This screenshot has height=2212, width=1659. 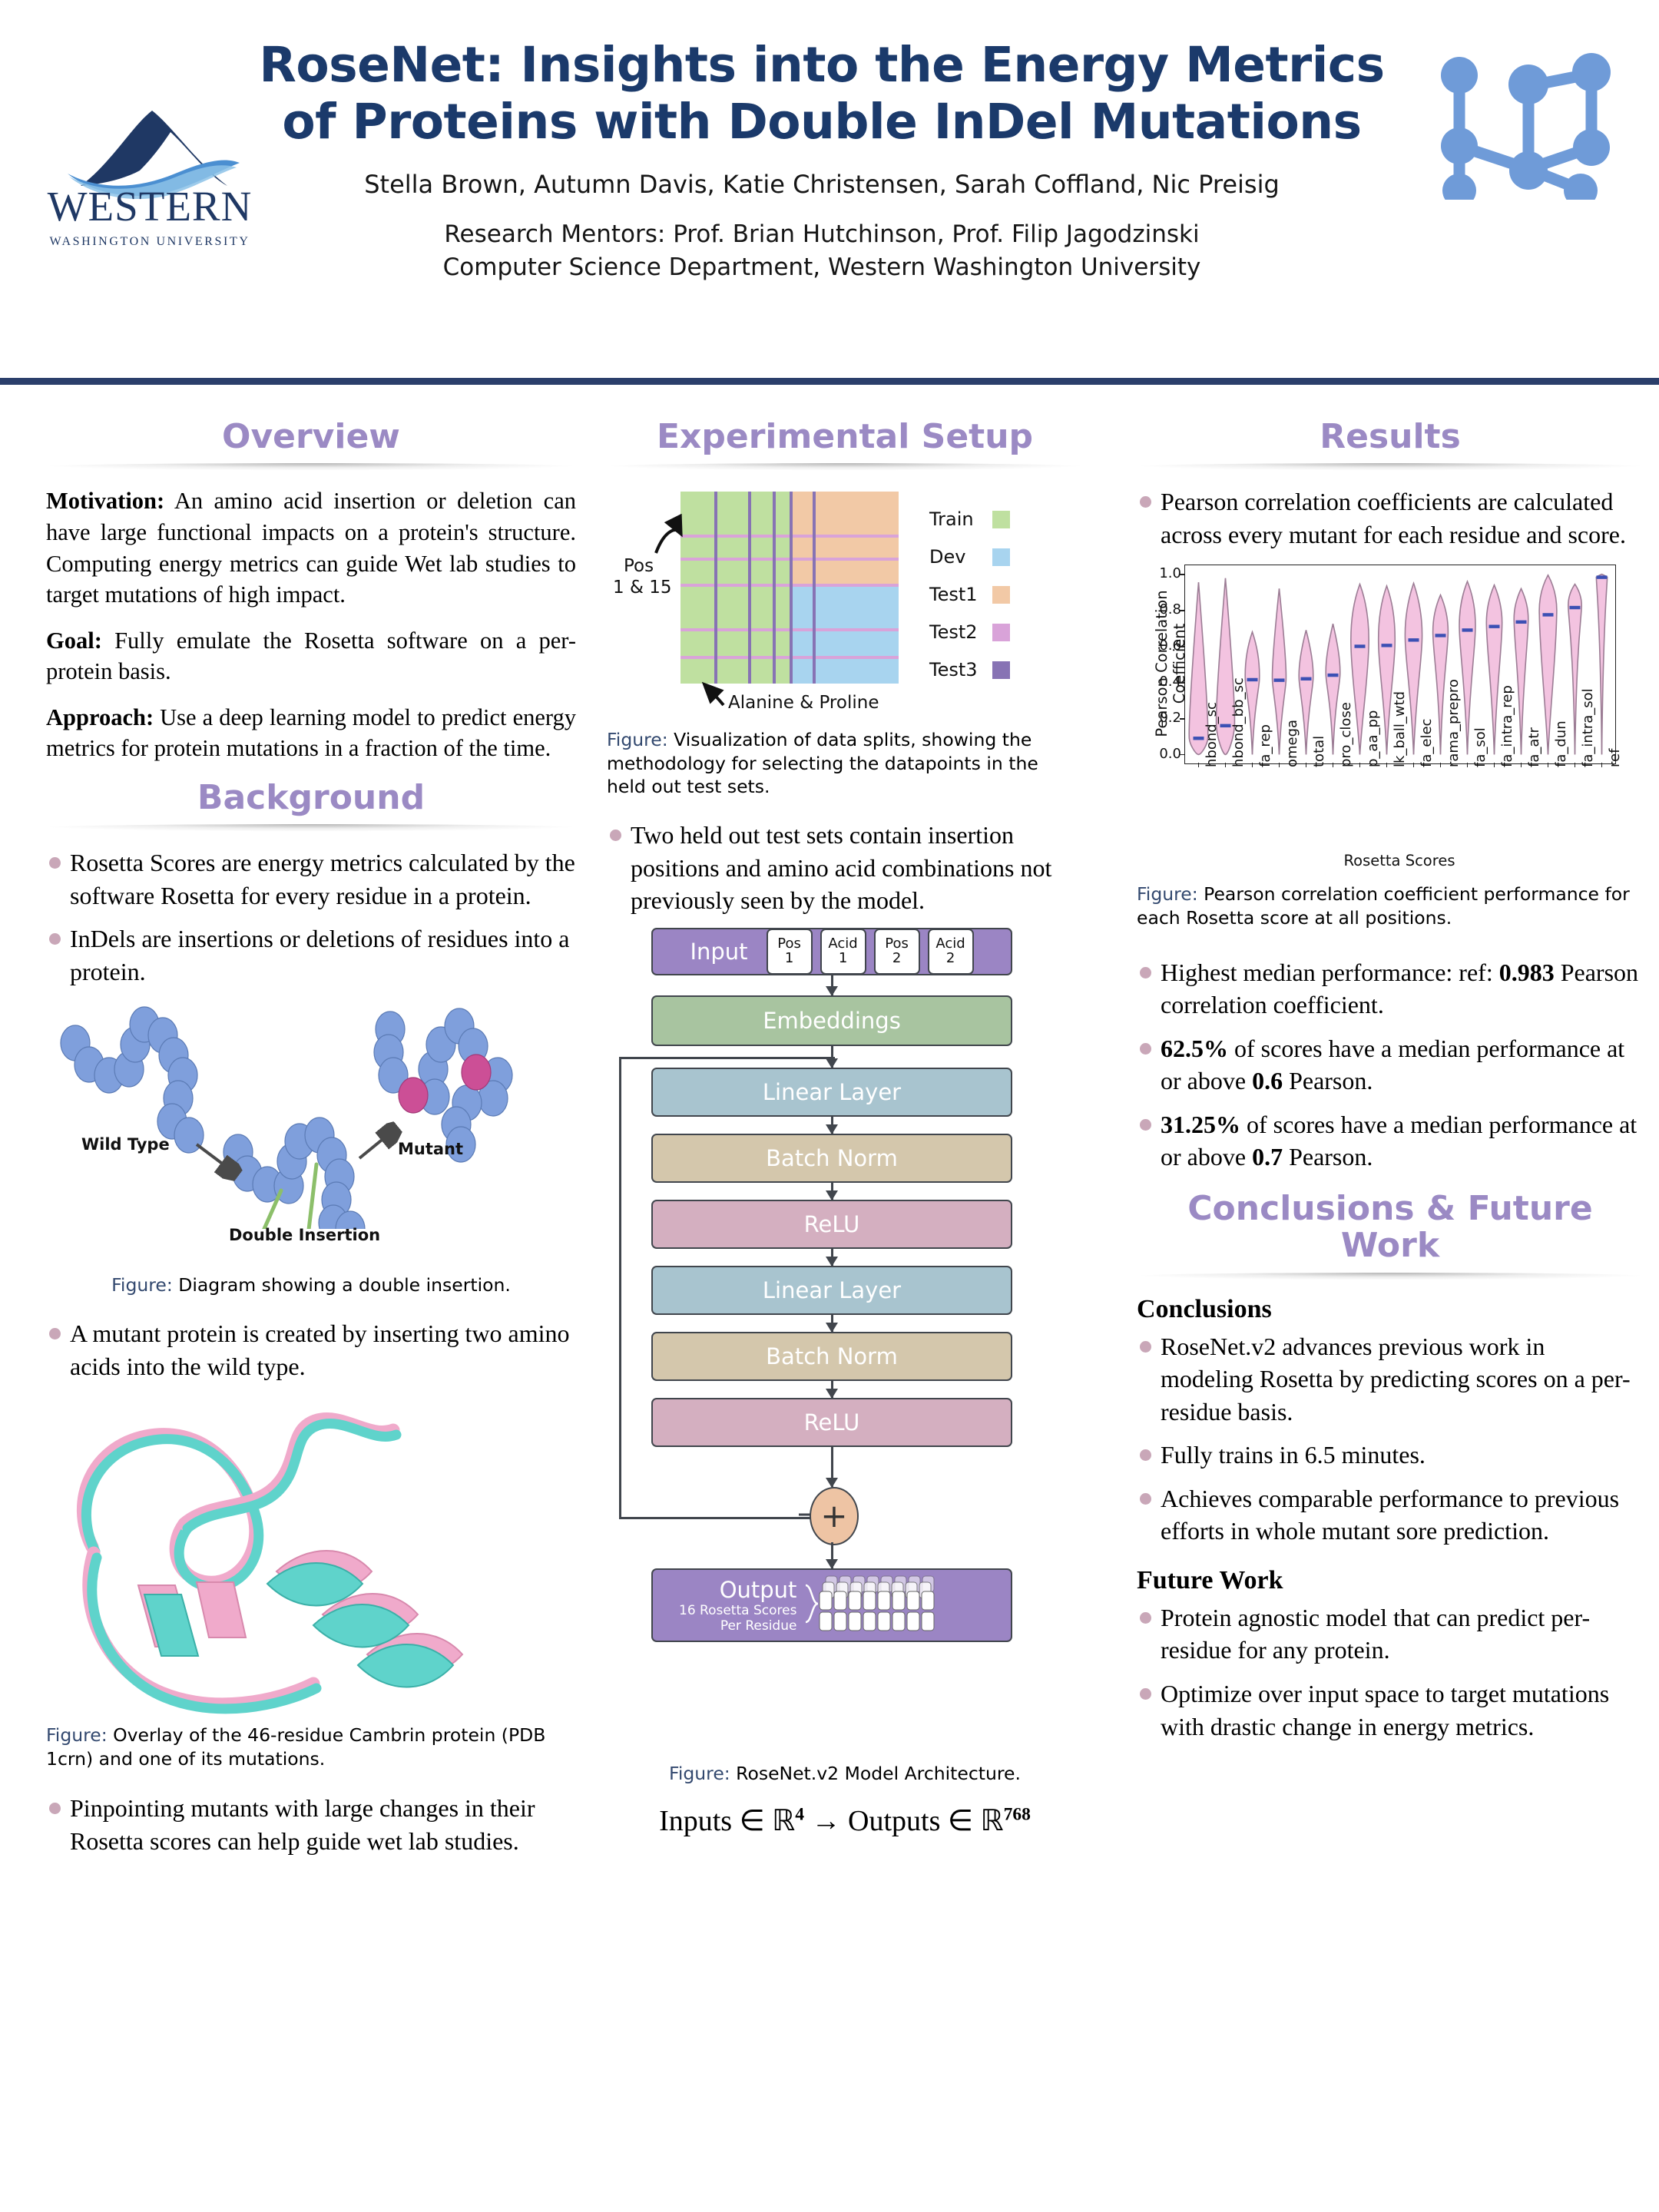 I want to click on overview-approach-label: Approach:, so click(x=100, y=717).